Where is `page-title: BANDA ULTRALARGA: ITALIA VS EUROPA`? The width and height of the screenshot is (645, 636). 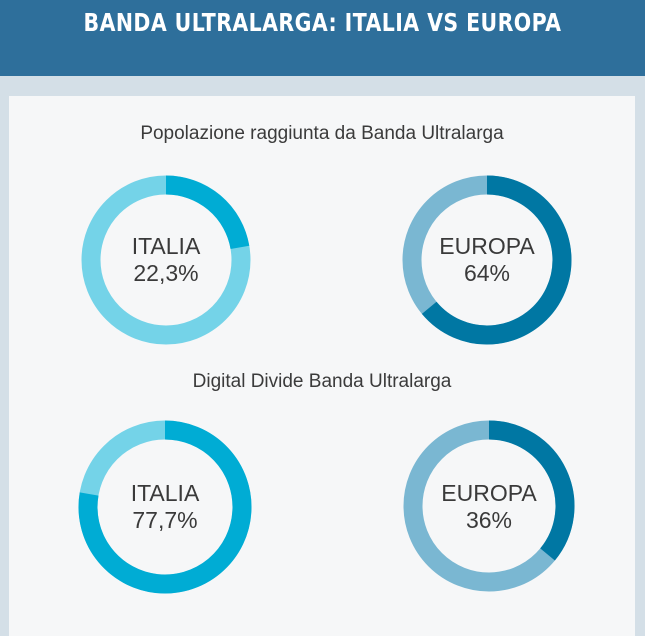 page-title: BANDA ULTRALARGA: ITALIA VS EUROPA is located at coordinates (322, 22).